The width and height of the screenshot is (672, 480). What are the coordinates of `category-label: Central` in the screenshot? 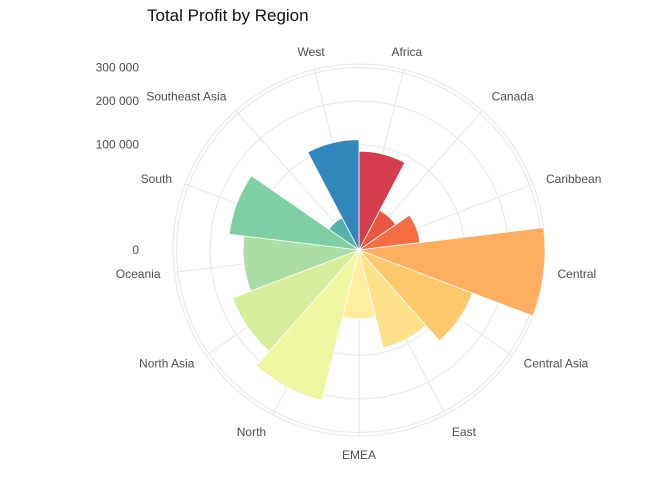 It's located at (577, 274).